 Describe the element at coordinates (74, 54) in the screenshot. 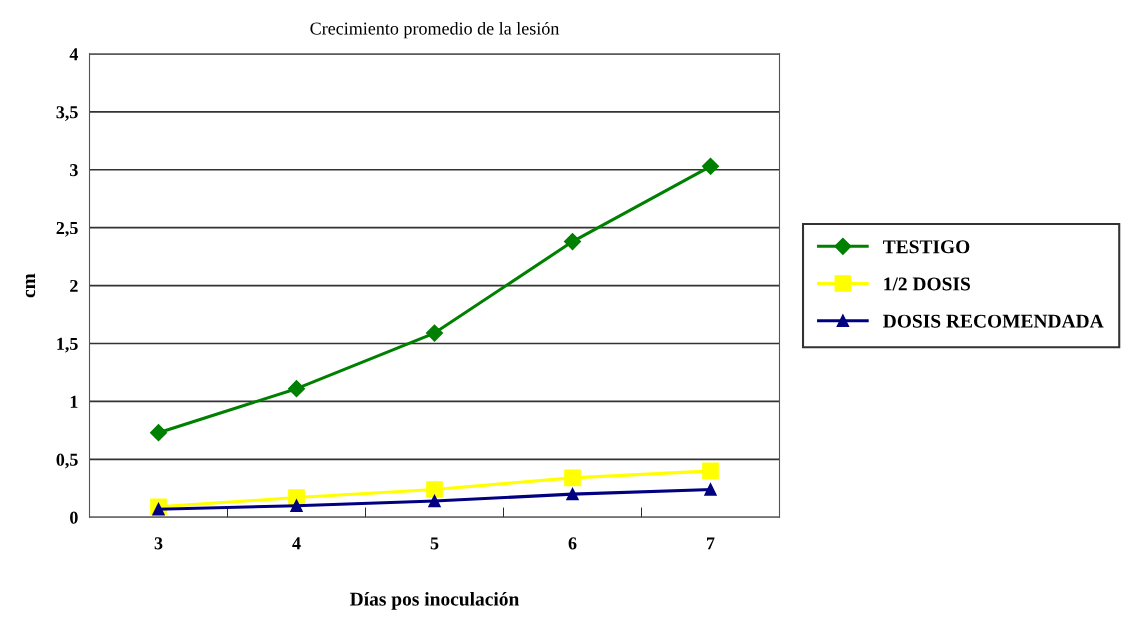

I see `y-tick-label: 4` at that location.